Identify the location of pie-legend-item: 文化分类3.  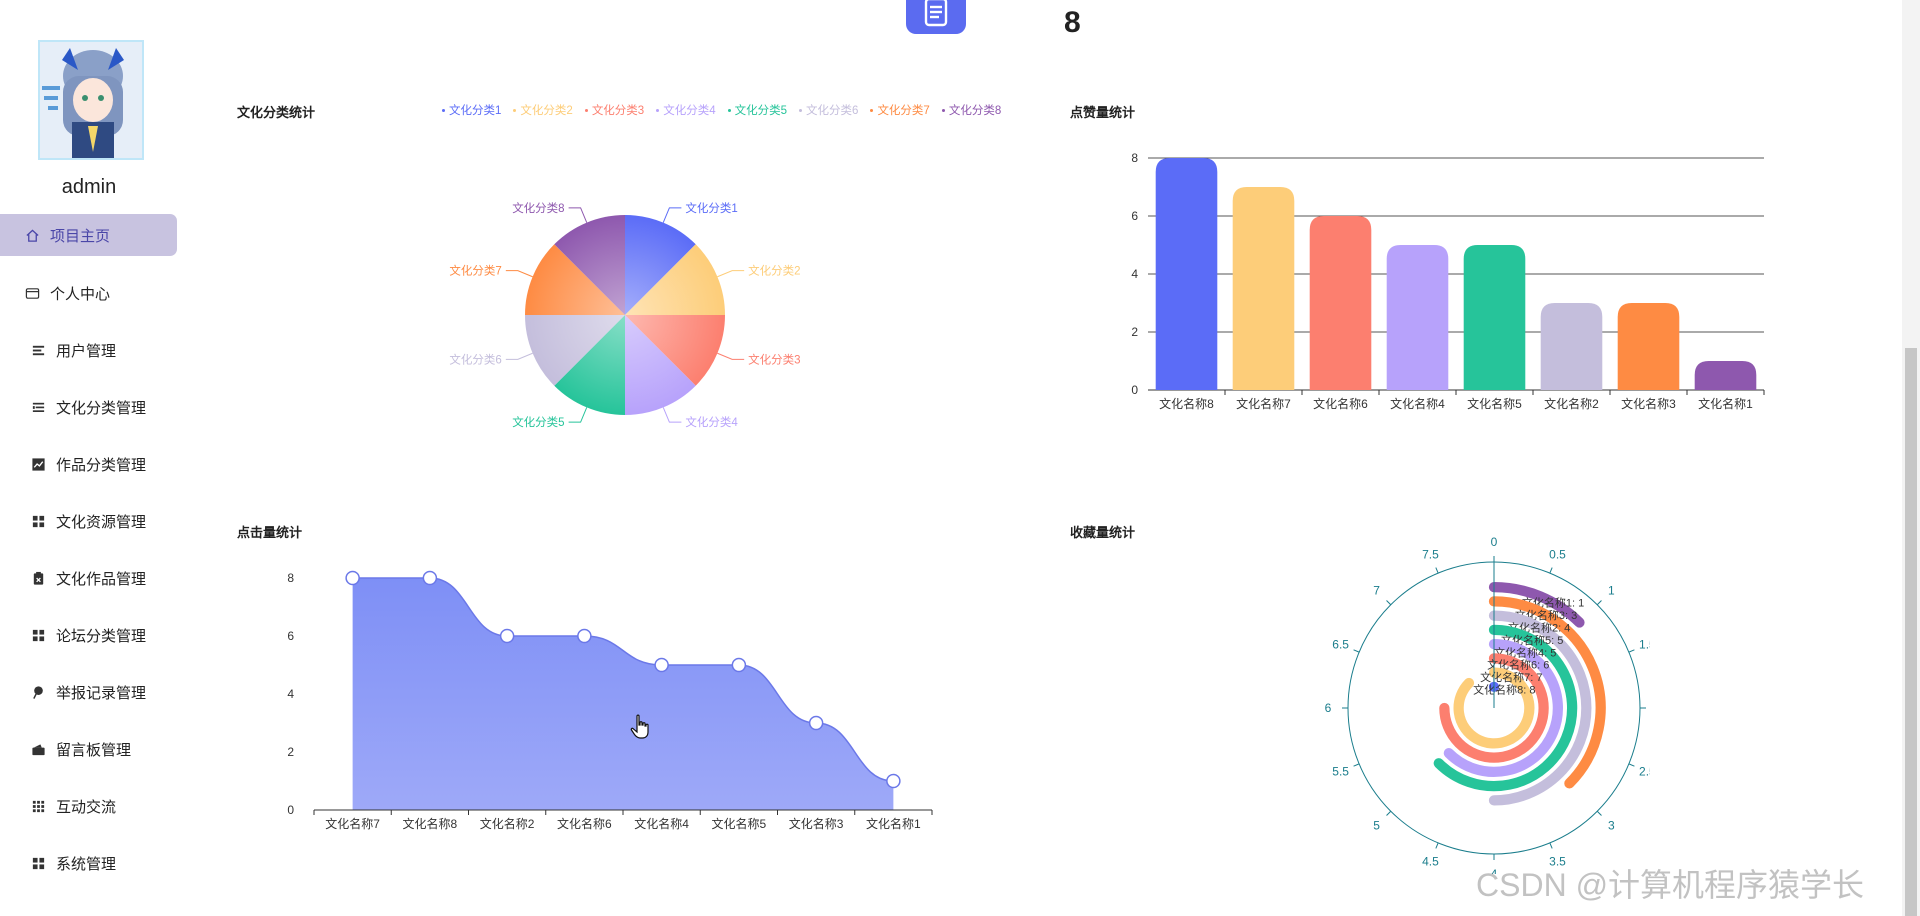
(614, 110).